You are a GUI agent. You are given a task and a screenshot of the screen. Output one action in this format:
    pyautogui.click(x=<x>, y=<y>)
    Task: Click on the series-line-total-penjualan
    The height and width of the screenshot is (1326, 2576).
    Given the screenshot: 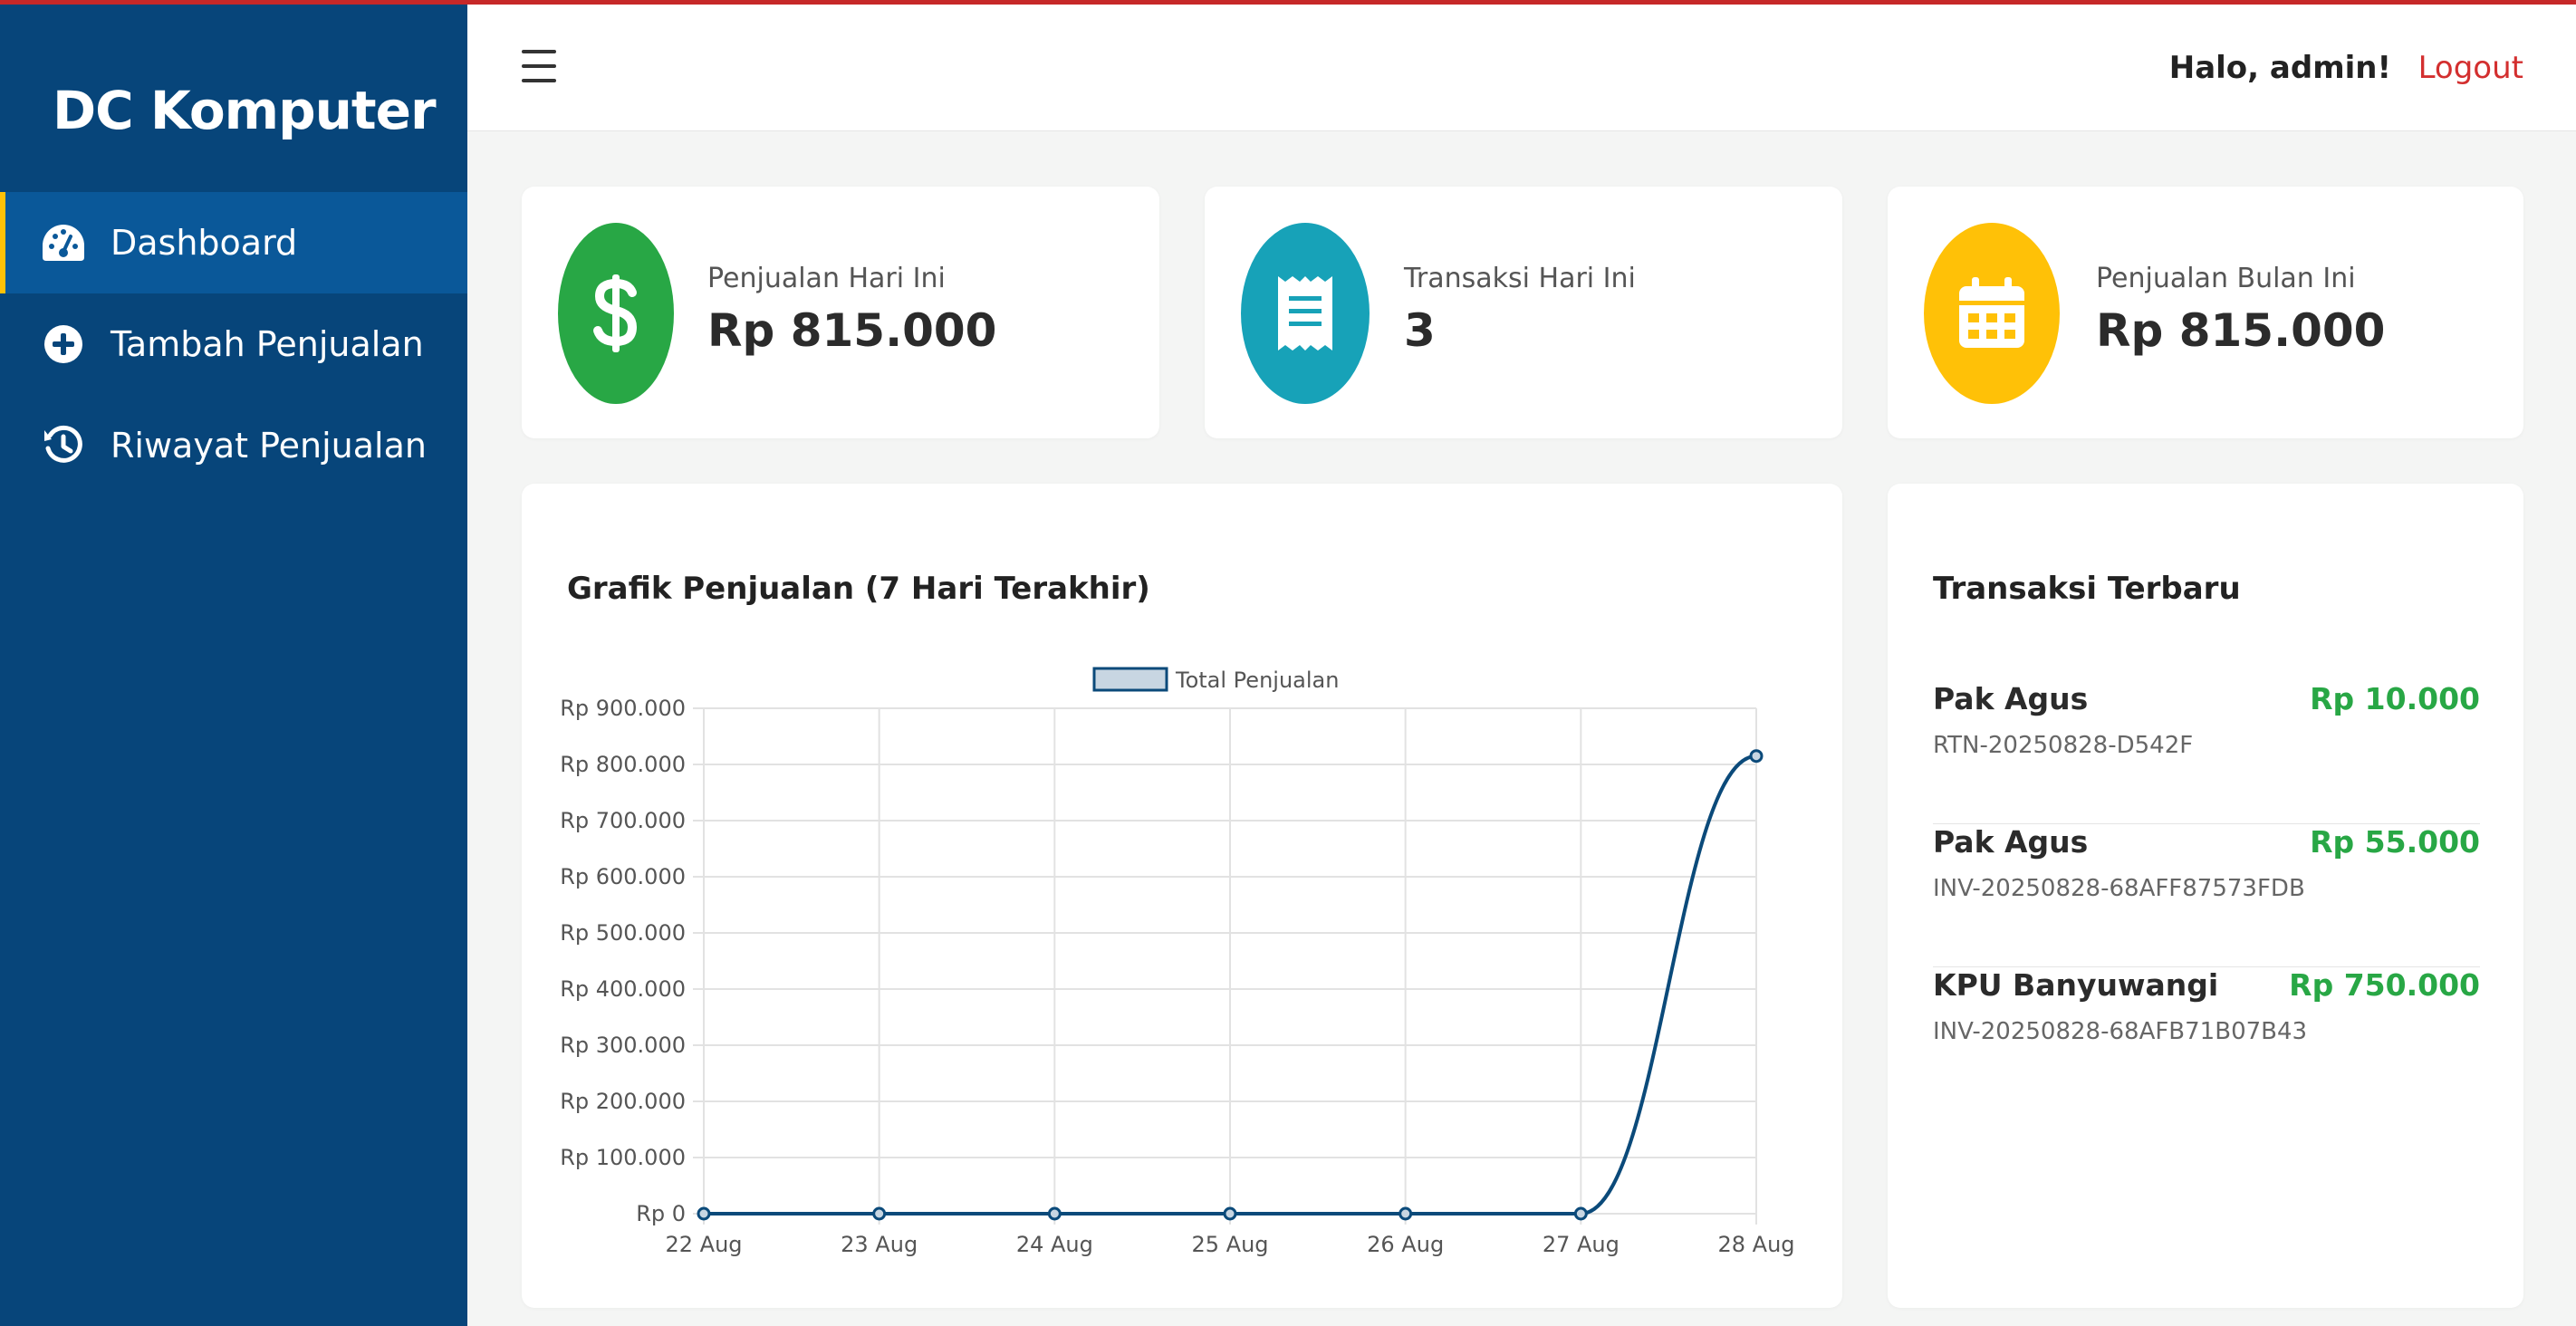 What is the action you would take?
    pyautogui.click(x=1230, y=985)
    